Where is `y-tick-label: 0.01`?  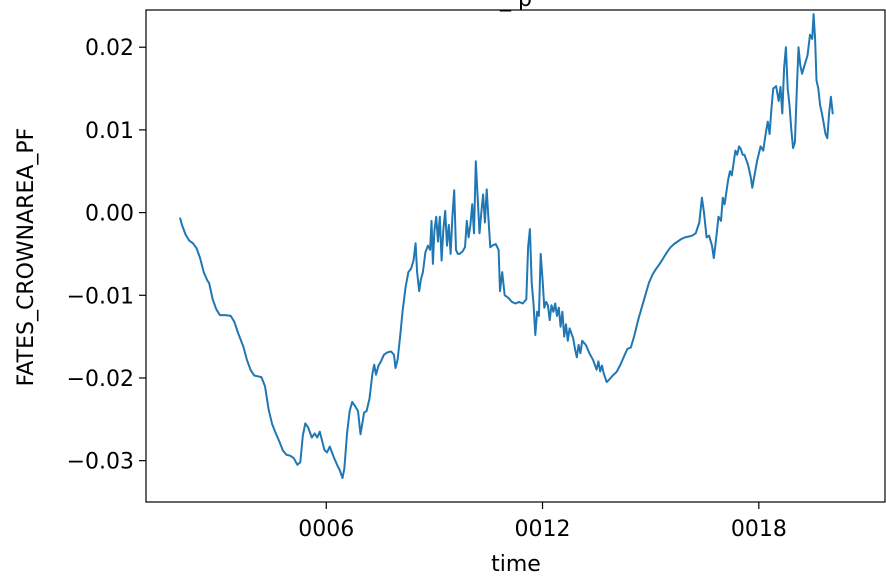
y-tick-label: 0.01 is located at coordinates (109, 131).